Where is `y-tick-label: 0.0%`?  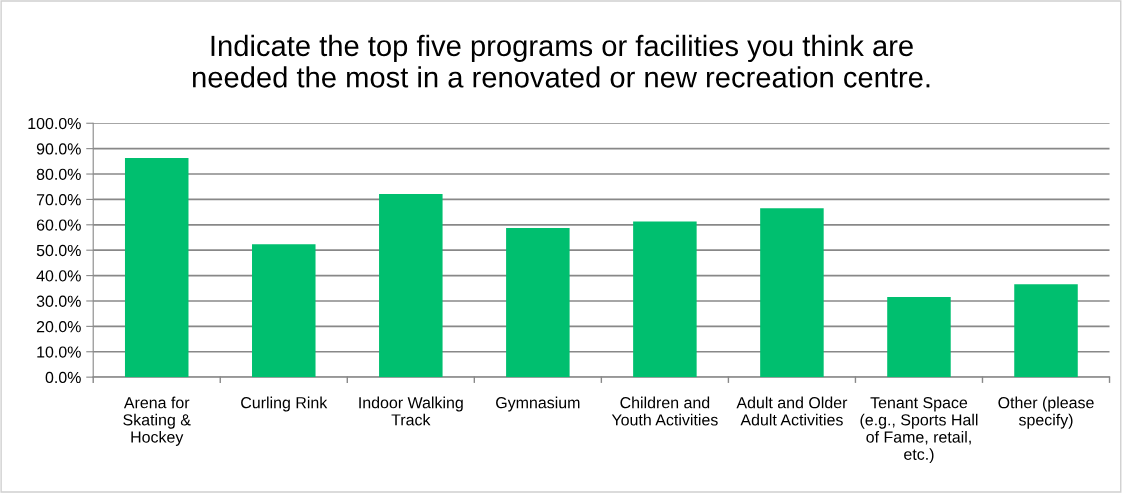
y-tick-label: 0.0% is located at coordinates (63, 377).